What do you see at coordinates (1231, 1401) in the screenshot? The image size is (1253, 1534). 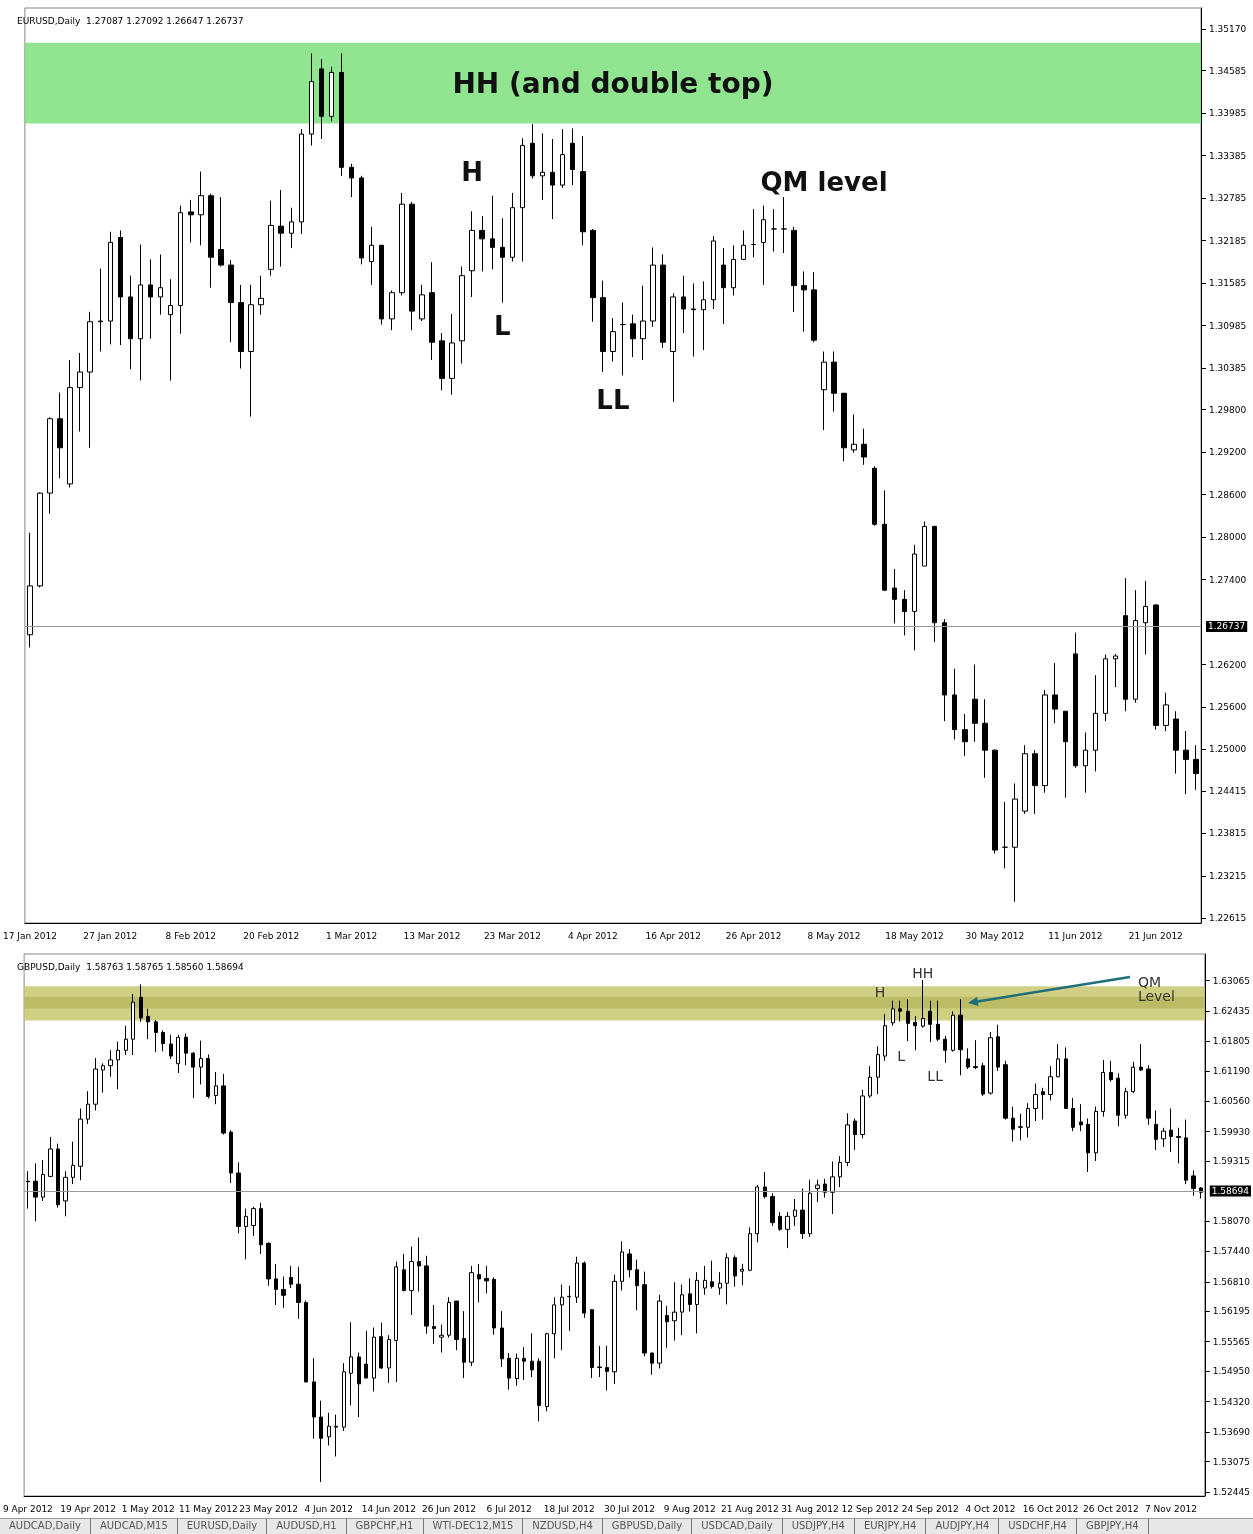 I see `y-tick-label: 1.54320` at bounding box center [1231, 1401].